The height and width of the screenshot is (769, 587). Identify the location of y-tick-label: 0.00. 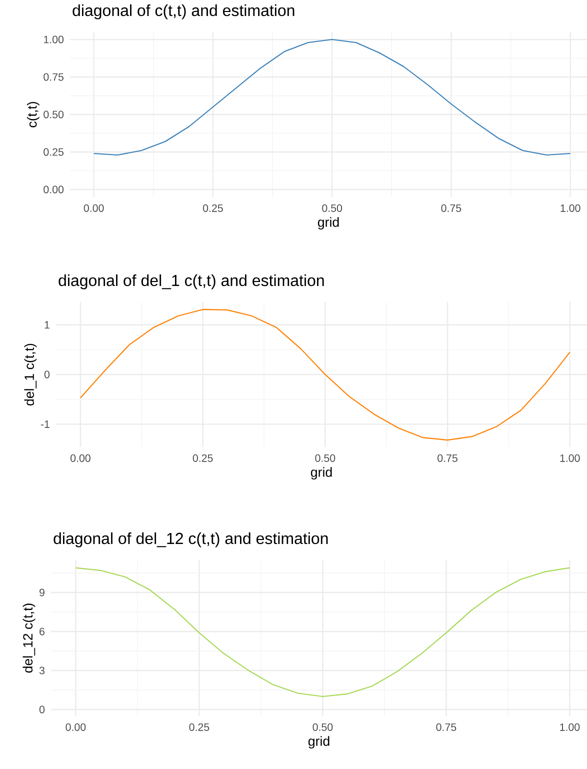
(54, 190).